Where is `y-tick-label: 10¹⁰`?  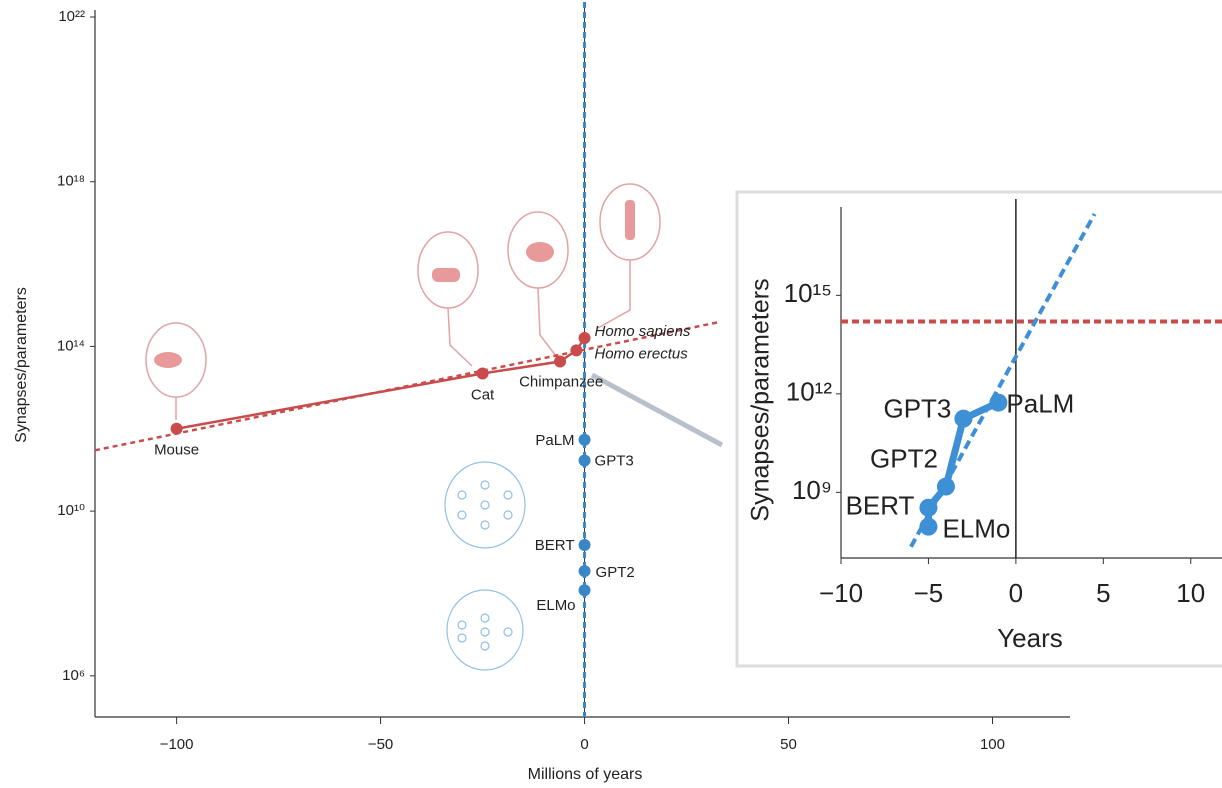
y-tick-label: 10¹⁰ is located at coordinates (71, 510).